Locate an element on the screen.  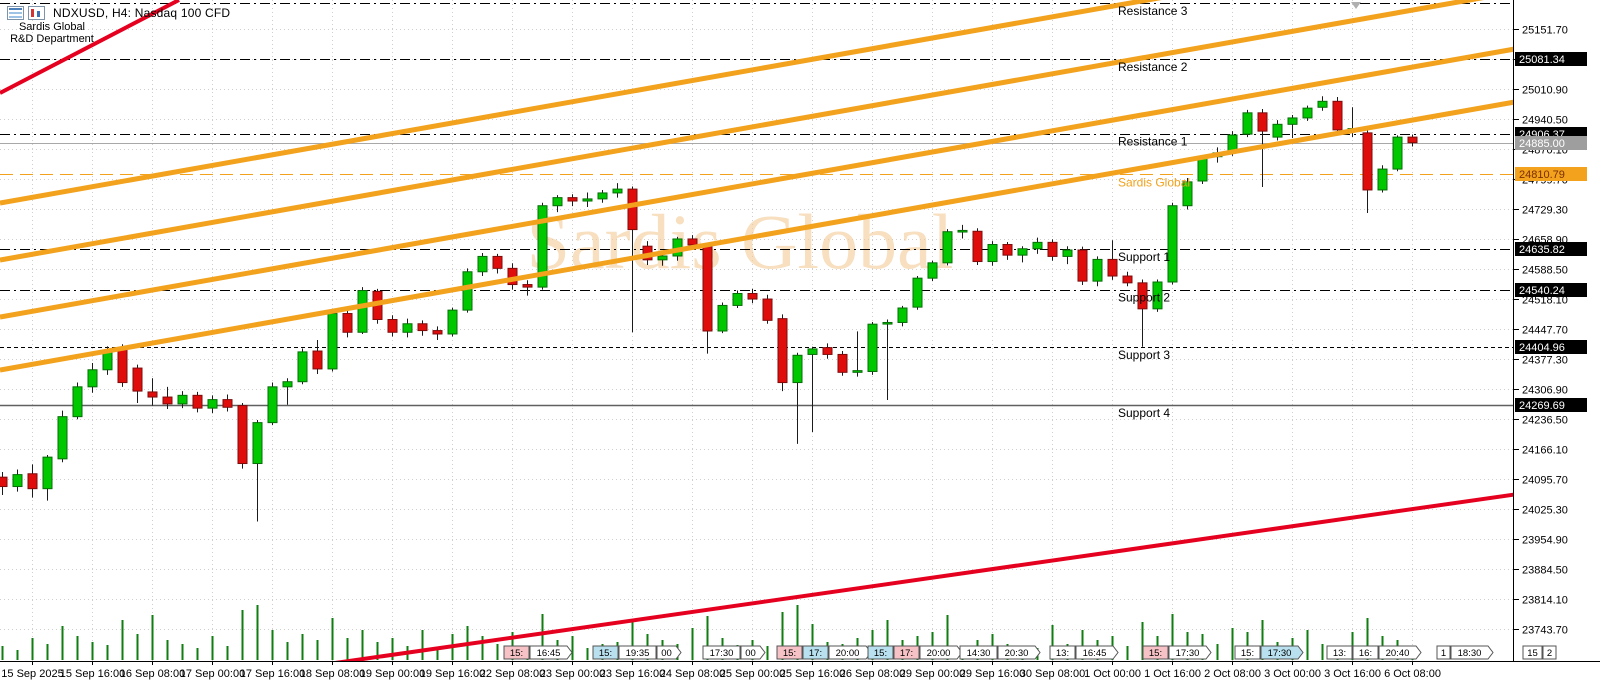
session-tag-label: 14:30 is located at coordinates (979, 653).